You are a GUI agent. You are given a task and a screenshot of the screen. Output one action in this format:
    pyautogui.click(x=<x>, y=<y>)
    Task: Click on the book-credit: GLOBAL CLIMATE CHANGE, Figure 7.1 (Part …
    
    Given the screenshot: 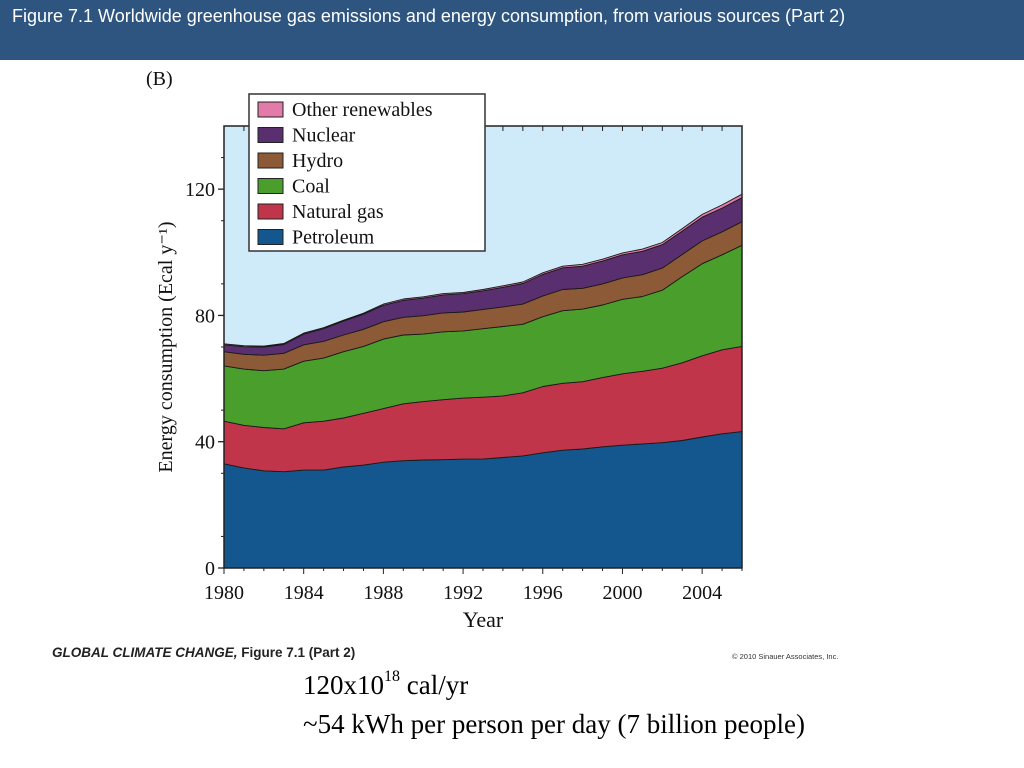 What is the action you would take?
    pyautogui.click(x=203, y=652)
    